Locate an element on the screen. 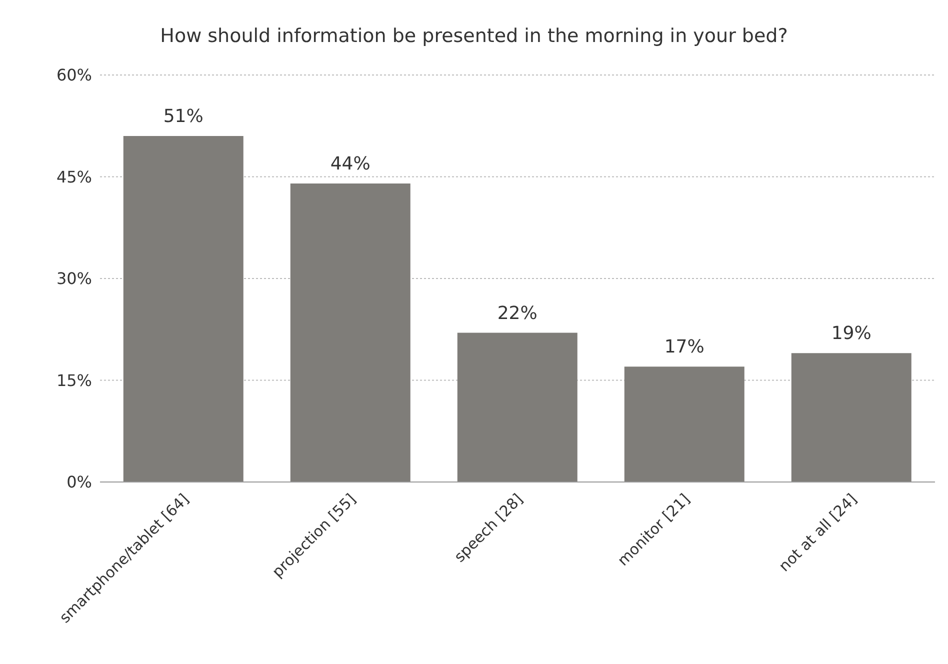  y-tick-label: 60% is located at coordinates (74, 75).